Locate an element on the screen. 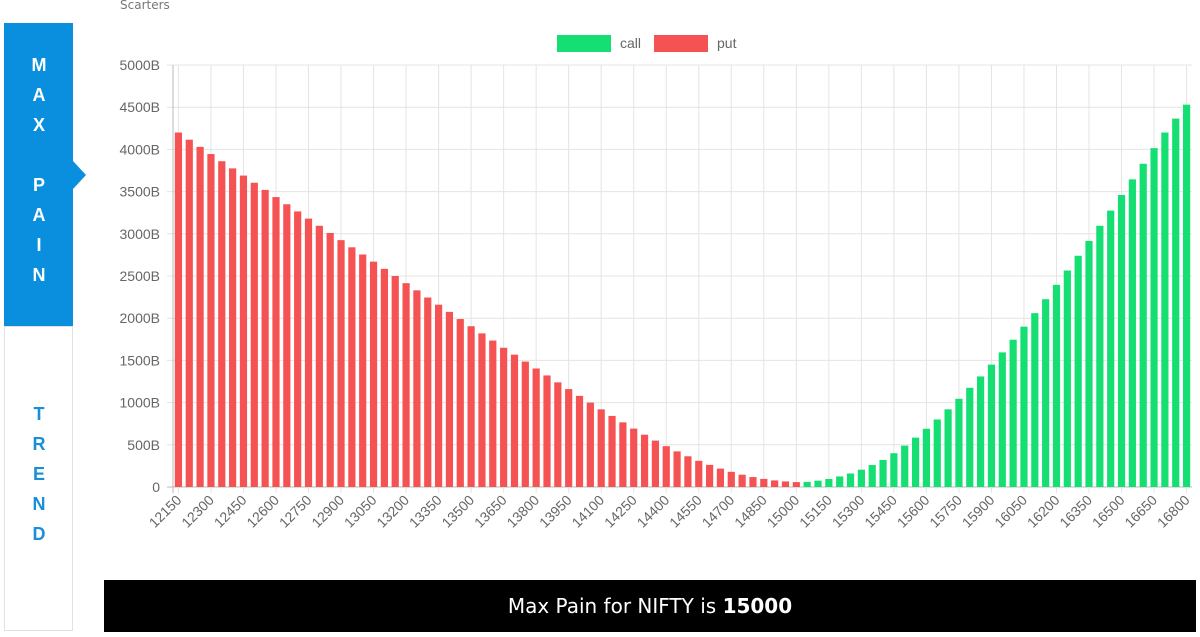 This screenshot has height=637, width=1200. x-tick-label: 13950 is located at coordinates (555, 511).